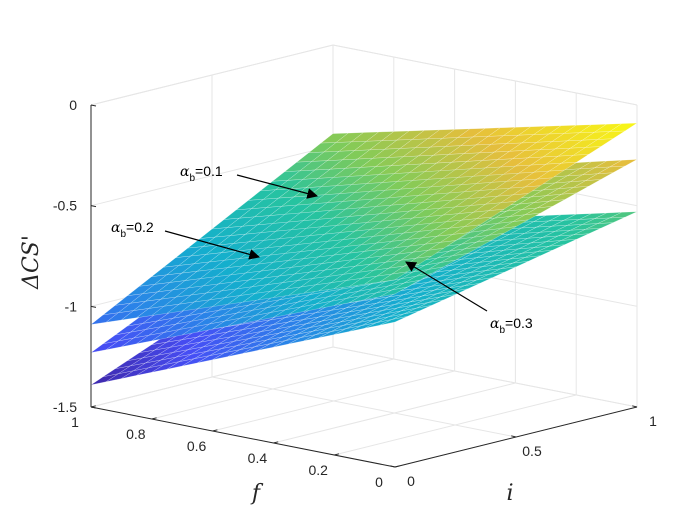  Describe the element at coordinates (243, 437) in the screenshot. I see `y-axis-line` at that location.